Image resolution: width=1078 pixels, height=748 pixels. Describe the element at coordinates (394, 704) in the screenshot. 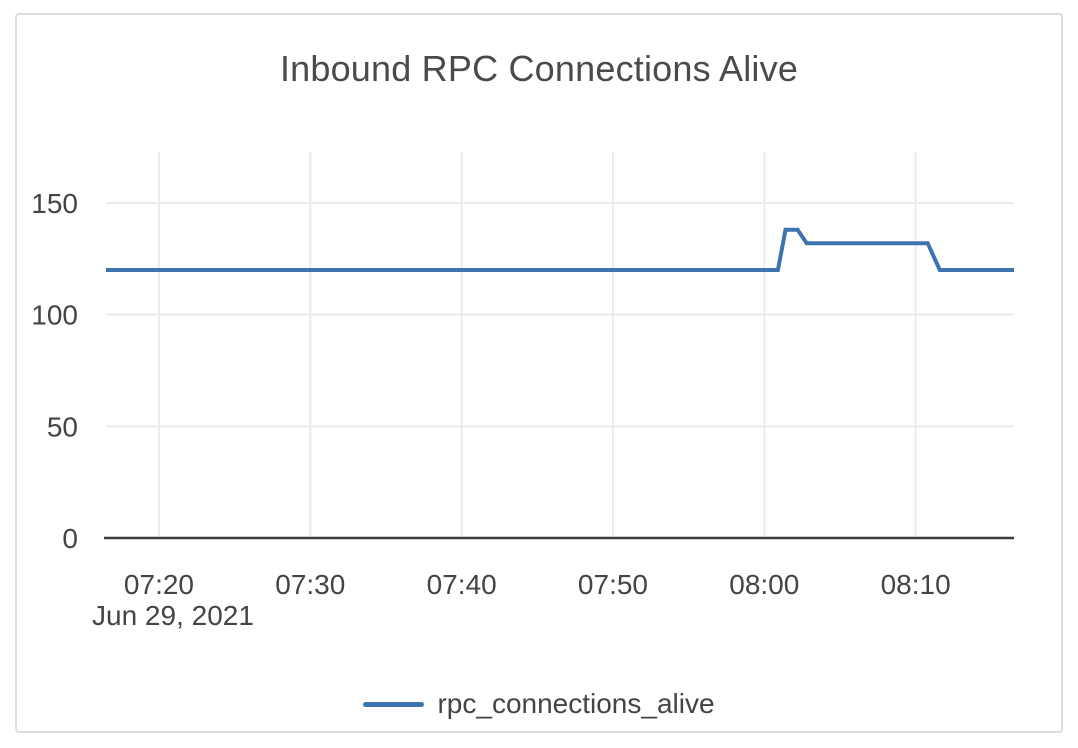

I see `legend-line-swatch-icon` at that location.